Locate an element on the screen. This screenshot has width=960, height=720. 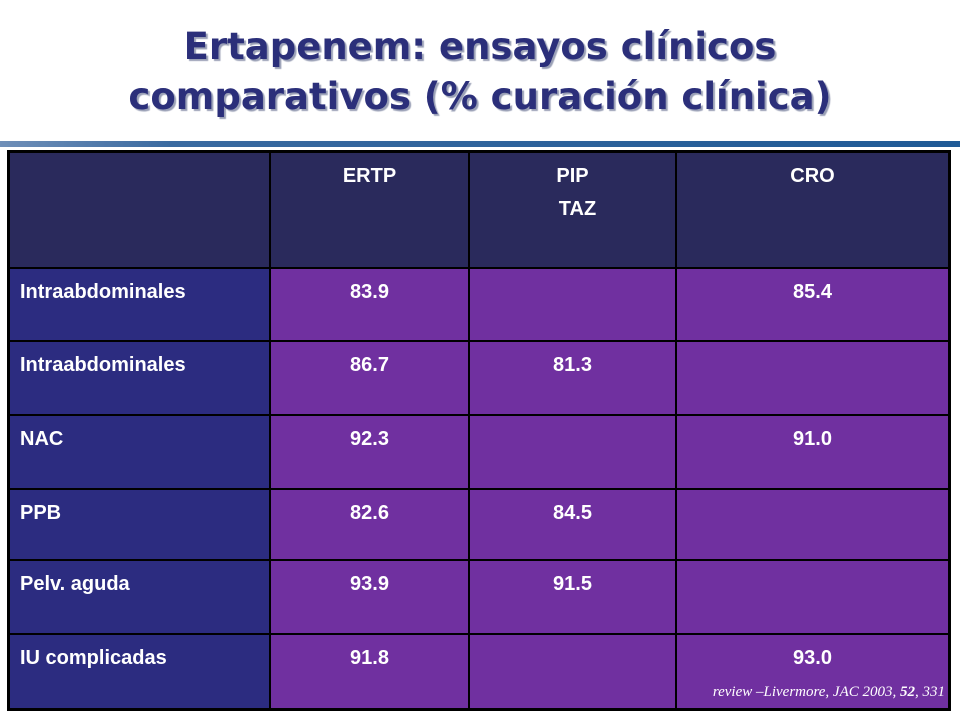
header-cell-empty is located at coordinates (140, 211).